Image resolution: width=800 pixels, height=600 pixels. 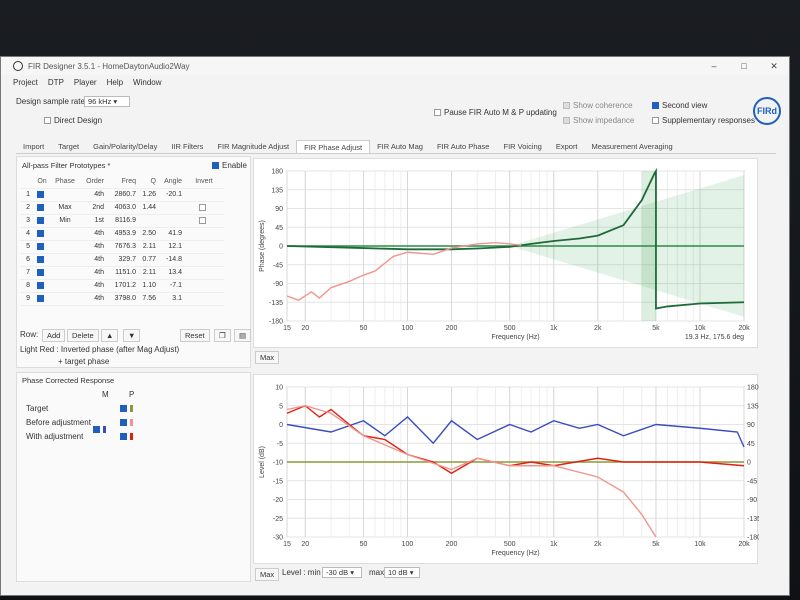 What do you see at coordinates (632, 146) in the screenshot?
I see `tab-10: Measurement Averaging` at bounding box center [632, 146].